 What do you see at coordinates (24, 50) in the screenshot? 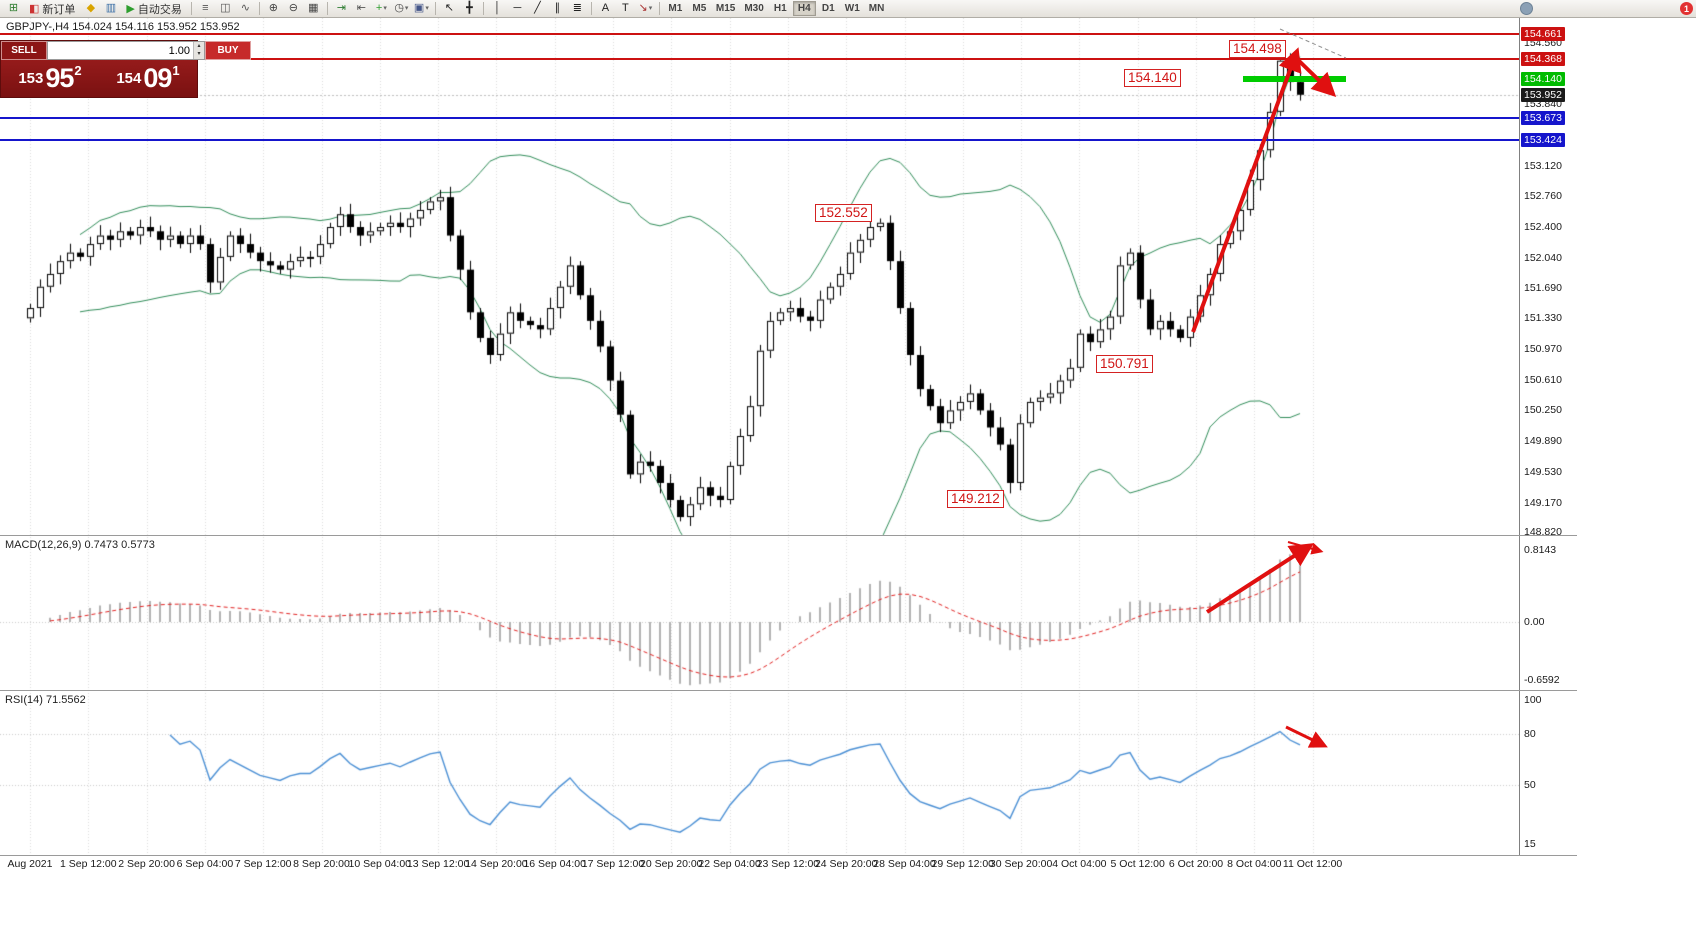
I see `sell-button: SELL` at bounding box center [24, 50].